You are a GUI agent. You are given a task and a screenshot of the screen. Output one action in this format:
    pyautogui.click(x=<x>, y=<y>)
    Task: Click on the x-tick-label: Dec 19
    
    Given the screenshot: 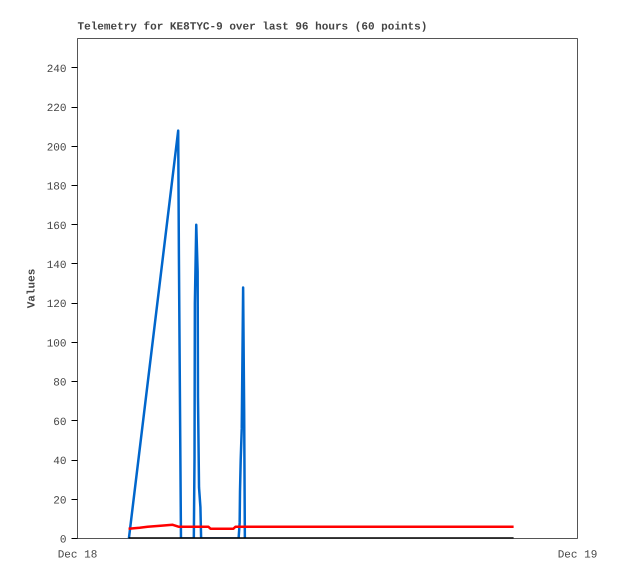 What is the action you would take?
    pyautogui.click(x=578, y=556)
    